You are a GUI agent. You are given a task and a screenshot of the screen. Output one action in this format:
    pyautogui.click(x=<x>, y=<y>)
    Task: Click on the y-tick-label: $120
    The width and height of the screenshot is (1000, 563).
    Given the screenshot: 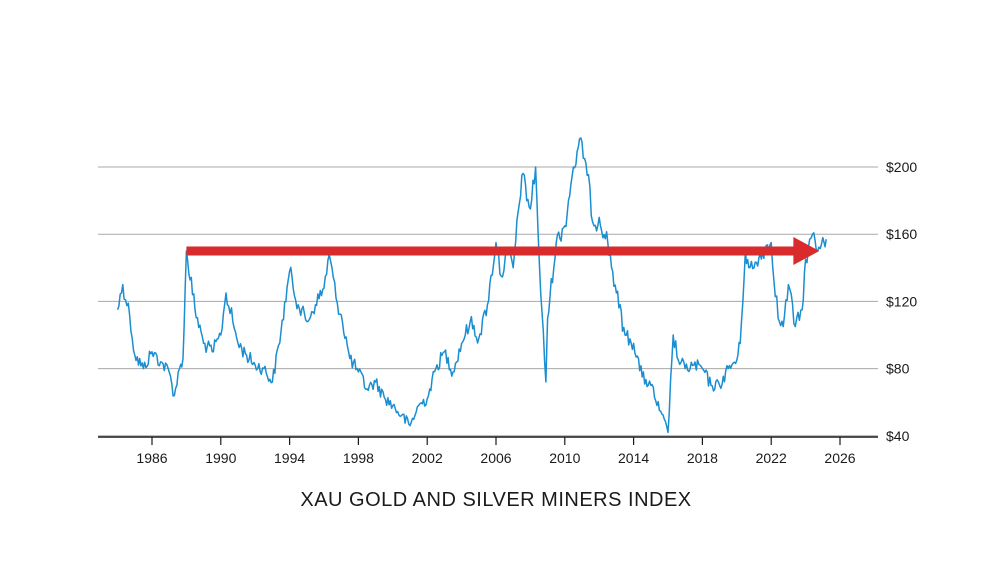 What is the action you would take?
    pyautogui.click(x=901, y=301)
    